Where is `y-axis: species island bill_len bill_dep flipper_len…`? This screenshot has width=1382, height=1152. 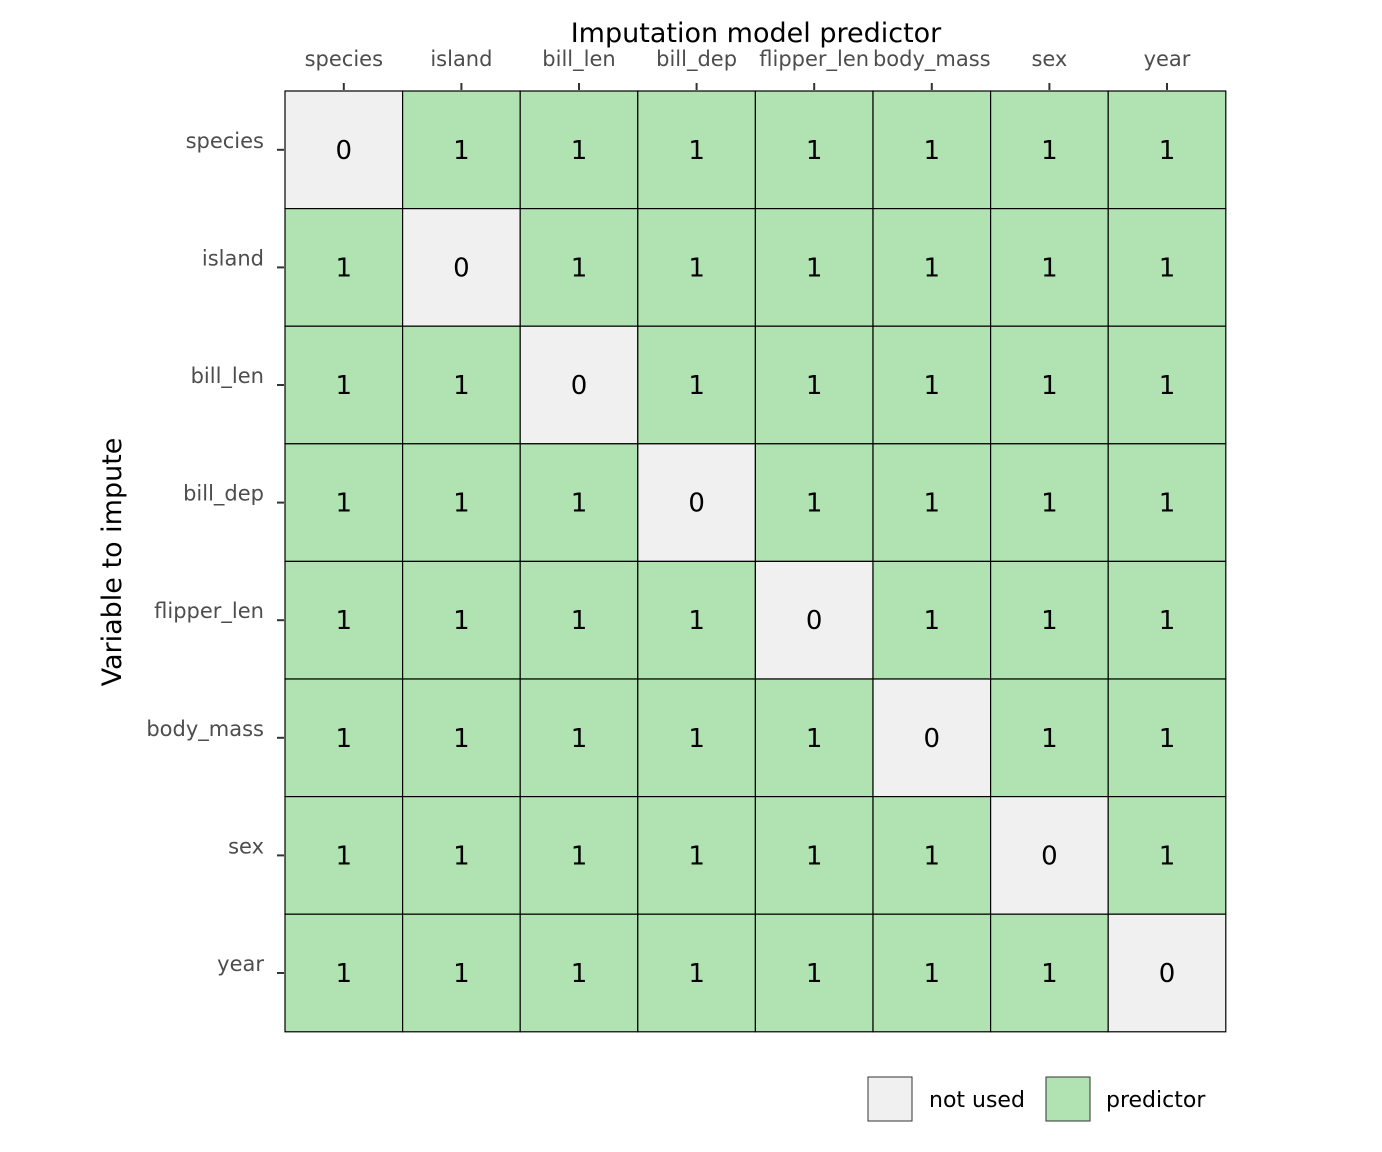 y-axis: species island bill_len bill_dep flipper_len… is located at coordinates (215, 552).